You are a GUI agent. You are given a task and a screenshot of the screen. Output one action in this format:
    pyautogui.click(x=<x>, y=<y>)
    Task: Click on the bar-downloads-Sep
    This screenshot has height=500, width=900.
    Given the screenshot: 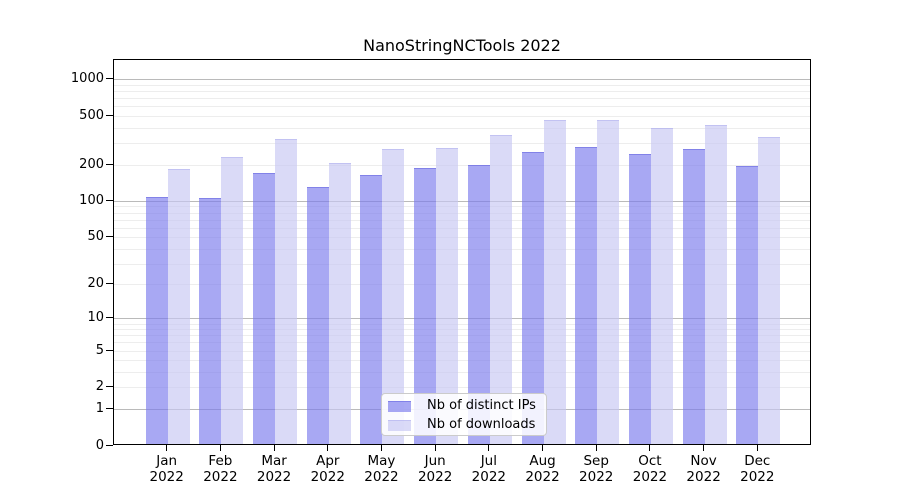 What is the action you would take?
    pyautogui.click(x=608, y=282)
    